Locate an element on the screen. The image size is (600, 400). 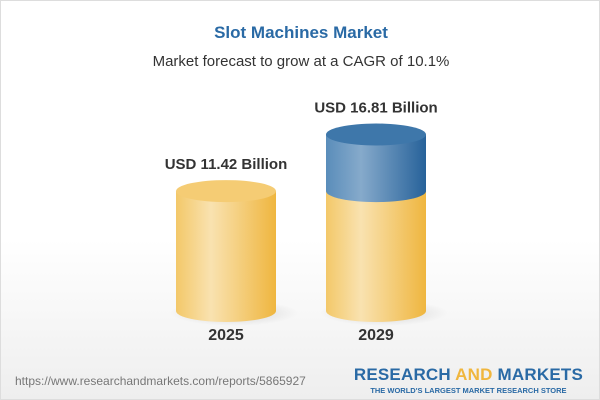
cylinder-base-2029 is located at coordinates (376, 256).